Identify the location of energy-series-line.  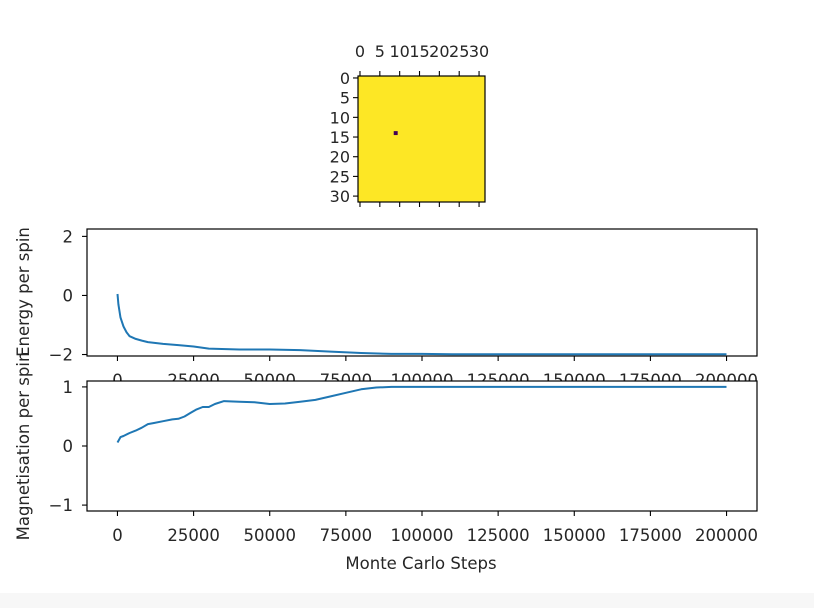
(421, 324).